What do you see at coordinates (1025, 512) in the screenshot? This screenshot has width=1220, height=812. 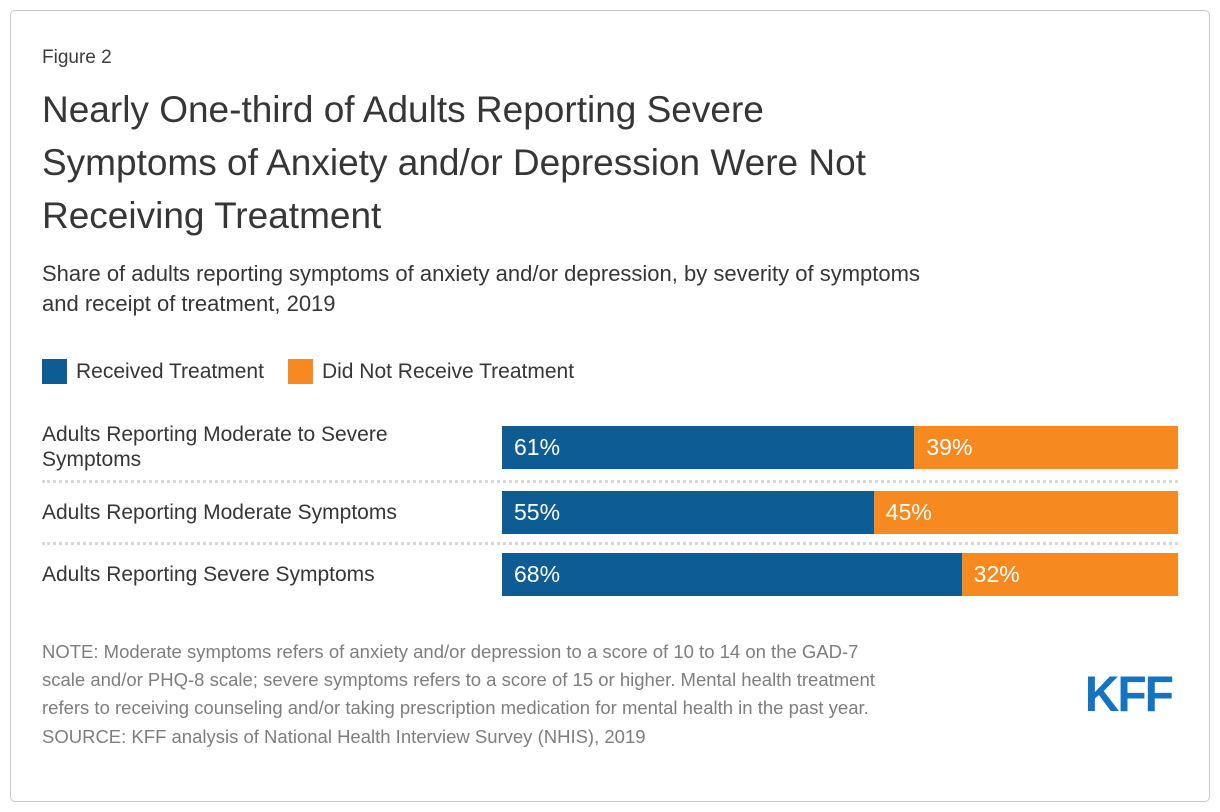 I see `bar-segment-not-received: 45%` at bounding box center [1025, 512].